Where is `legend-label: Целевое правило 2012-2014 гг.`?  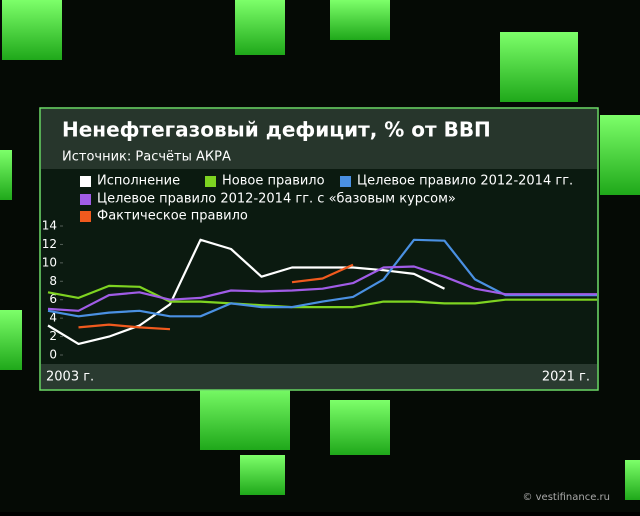 legend-label: Целевое правило 2012-2014 гг. is located at coordinates (465, 181).